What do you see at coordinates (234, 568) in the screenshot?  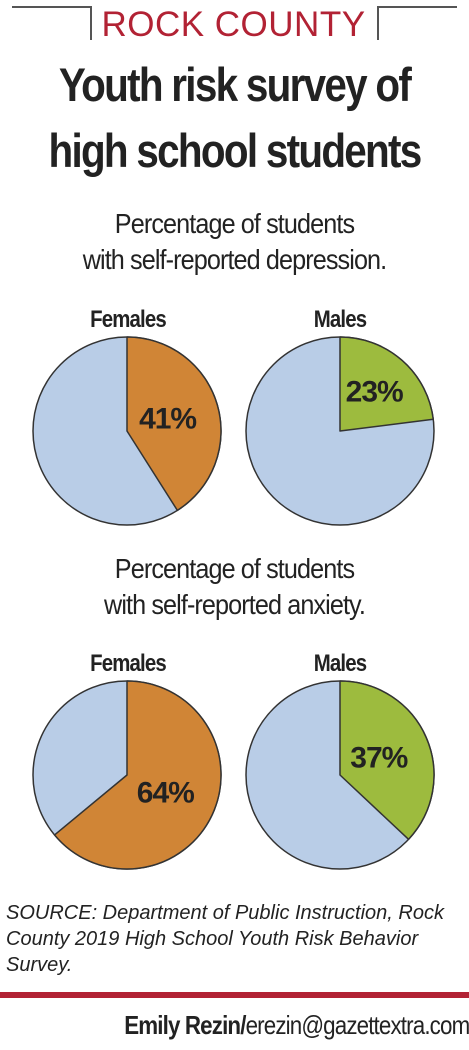 I see `anxiety-title-line-1: Percentage of students` at bounding box center [234, 568].